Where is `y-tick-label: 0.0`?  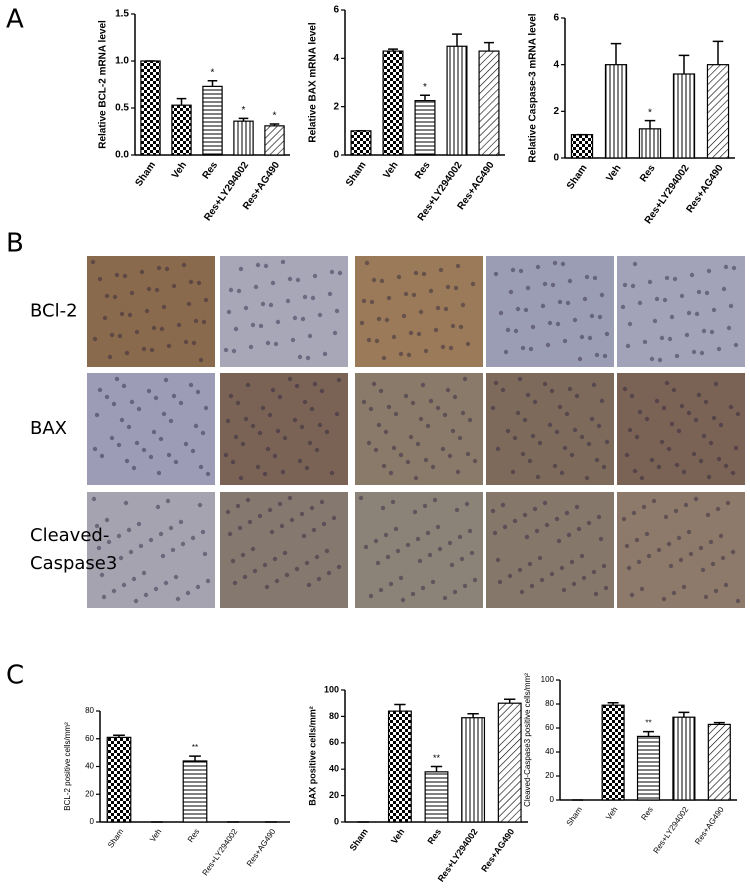 y-tick-label: 0.0 is located at coordinates (122, 155).